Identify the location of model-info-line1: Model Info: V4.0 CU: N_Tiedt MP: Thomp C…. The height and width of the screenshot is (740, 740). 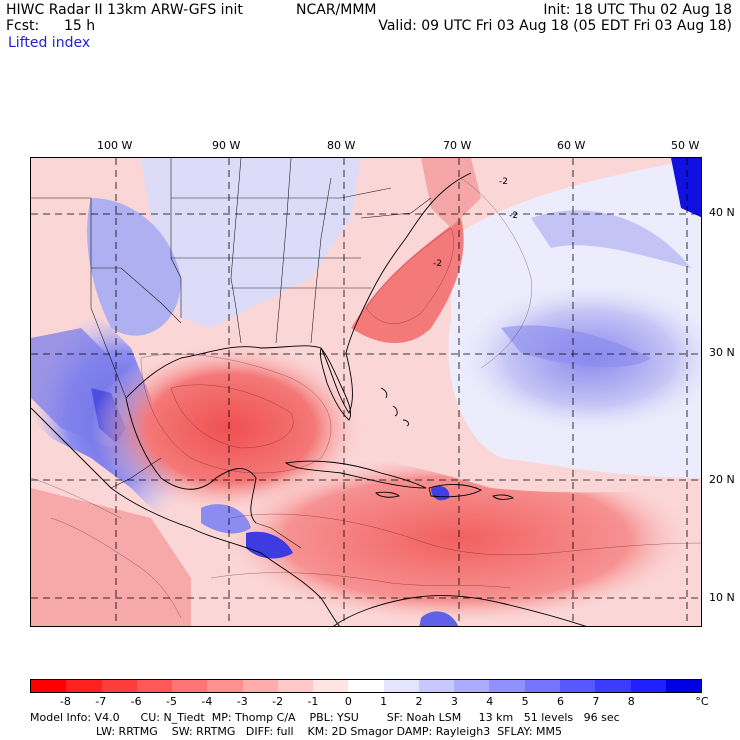
(325, 717).